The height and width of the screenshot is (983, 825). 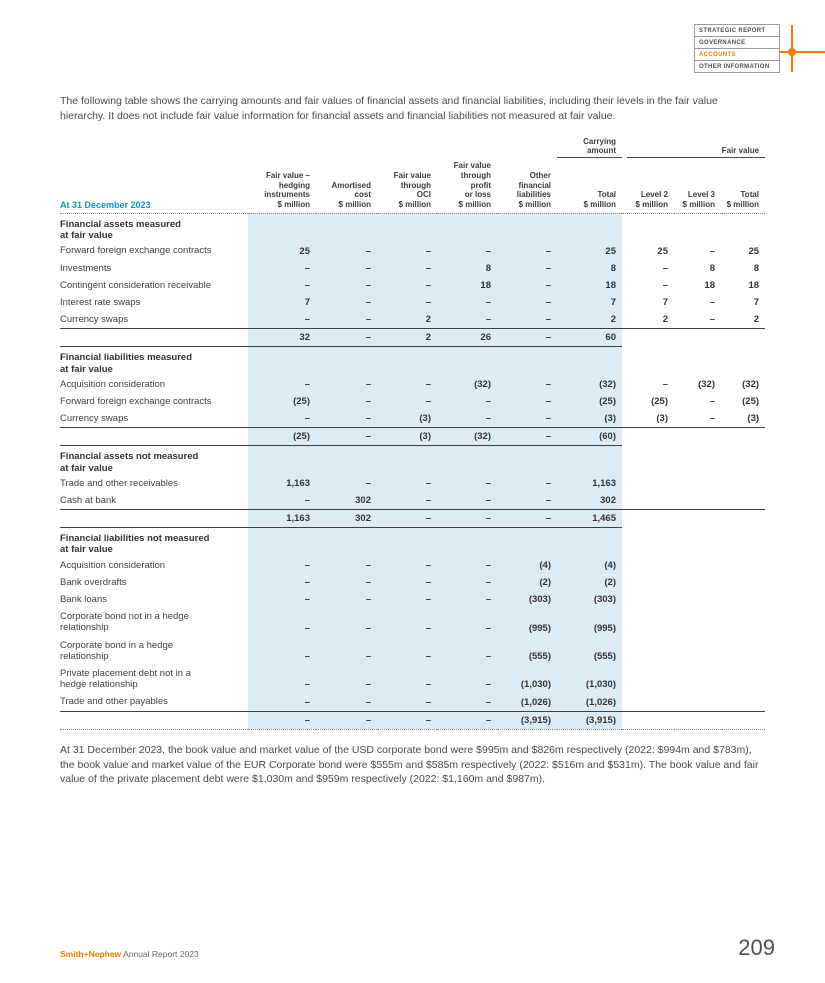 I want to click on subtotal-cell: (3,915), so click(x=527, y=720).